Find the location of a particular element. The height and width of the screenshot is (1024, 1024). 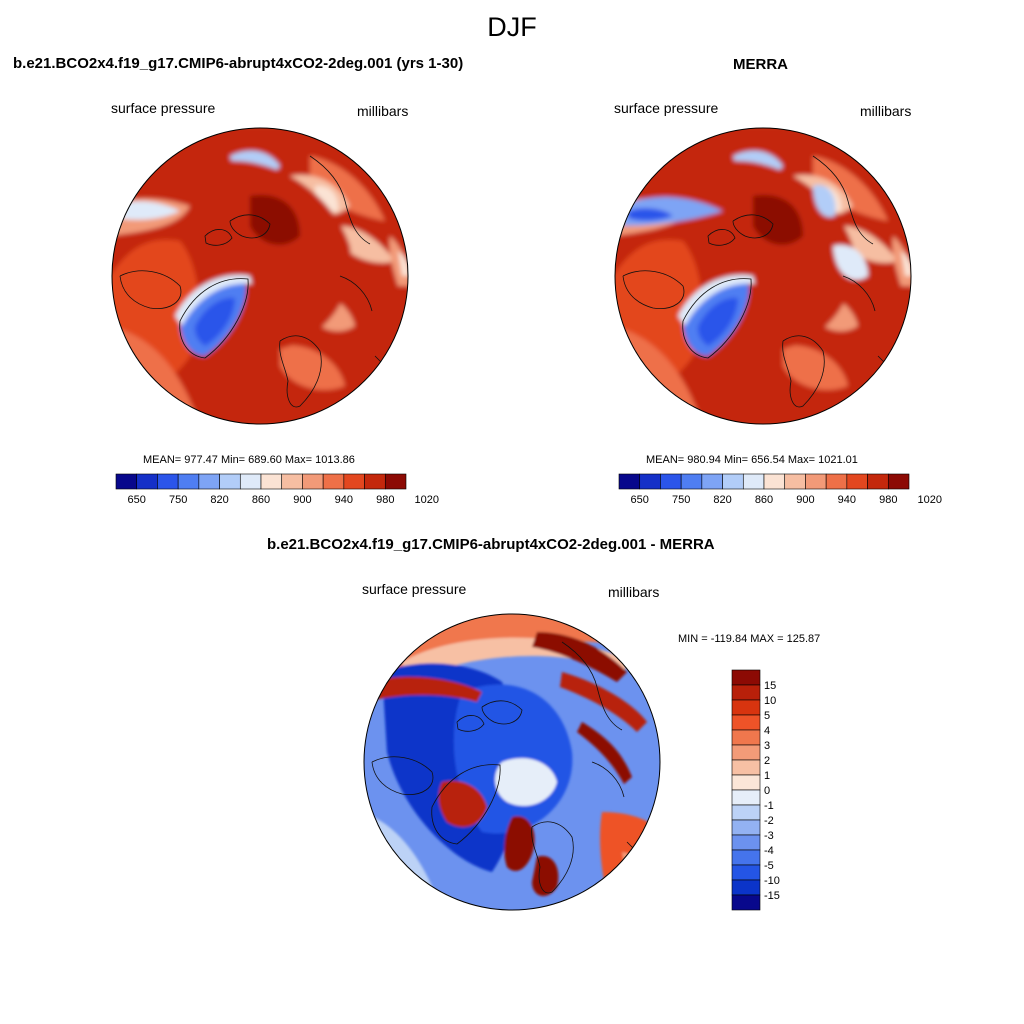

panel1-units: millibars is located at coordinates (383, 111).